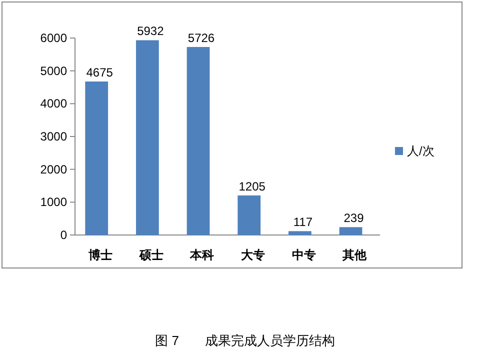 Image resolution: width=490 pixels, height=355 pixels. Describe the element at coordinates (99, 255) in the screenshot. I see `x-tick-label: 博士` at that location.